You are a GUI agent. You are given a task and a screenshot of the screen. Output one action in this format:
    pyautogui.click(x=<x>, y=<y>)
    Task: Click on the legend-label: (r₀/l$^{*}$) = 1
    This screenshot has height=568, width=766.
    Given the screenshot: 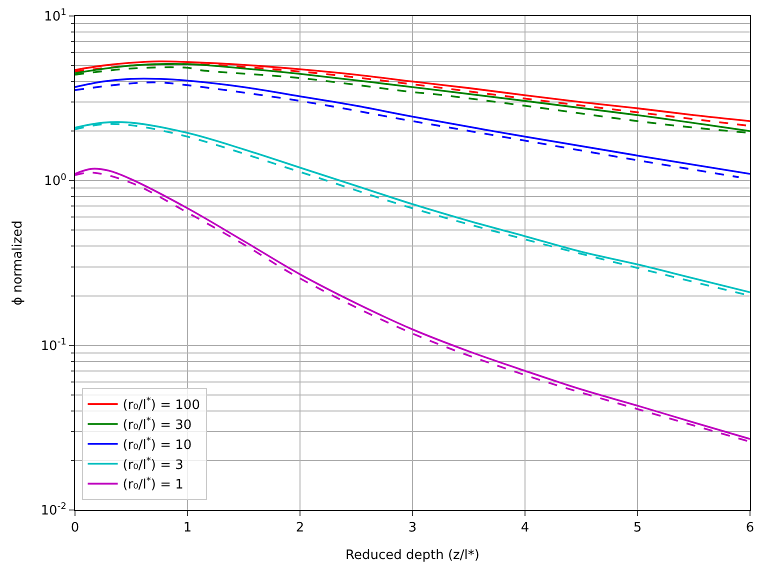 What is the action you would take?
    pyautogui.click(x=153, y=484)
    